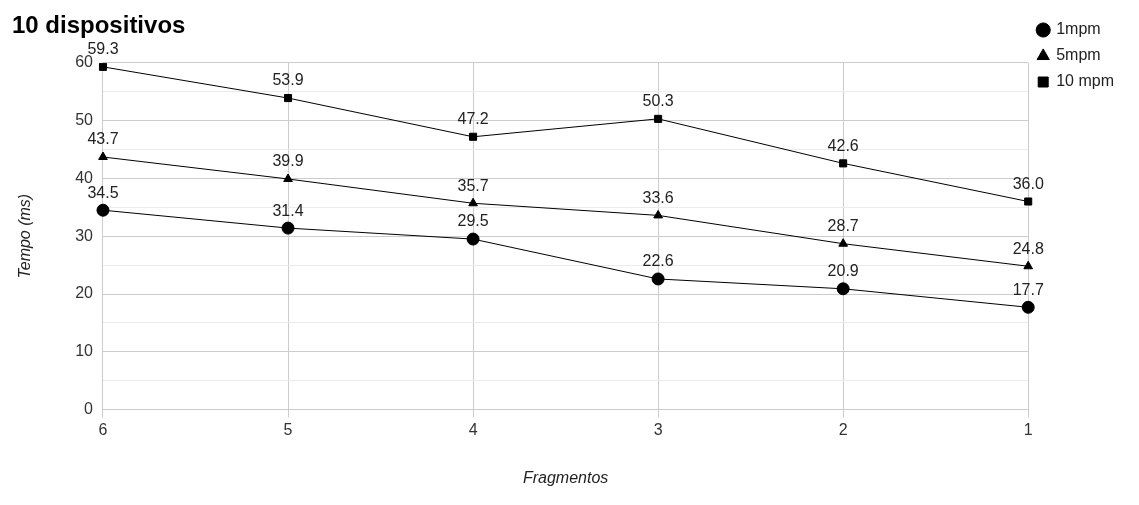 This screenshot has width=1139, height=505. I want to click on chart-title: 10 dispositivos, so click(99, 25).